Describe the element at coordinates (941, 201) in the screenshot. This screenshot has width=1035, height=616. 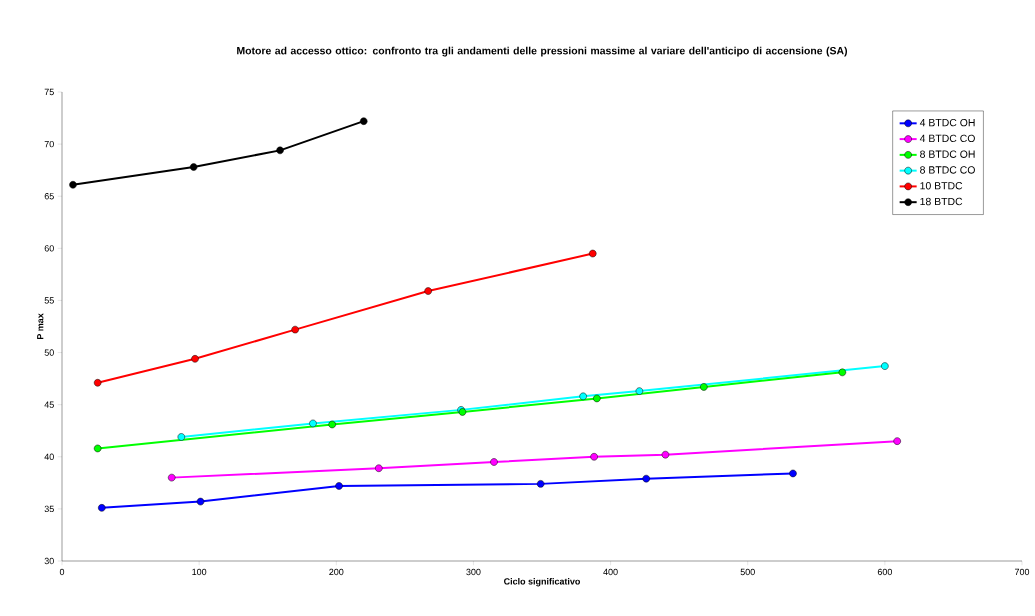
I see `legend-label: 18 BTDC` at that location.